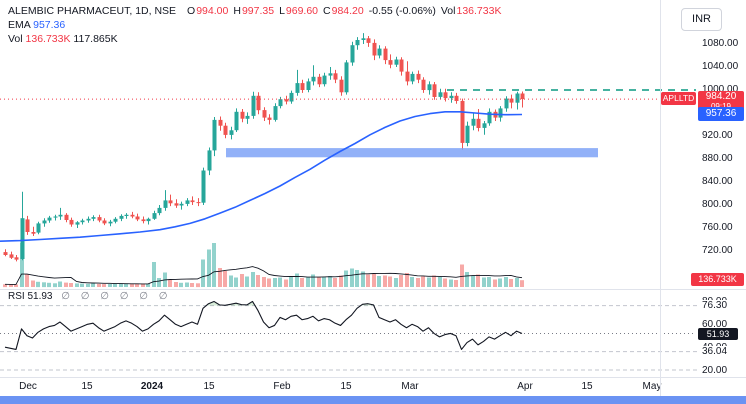 The image size is (746, 404). Describe the element at coordinates (717, 250) in the screenshot. I see `price-tick: 720.00` at that location.